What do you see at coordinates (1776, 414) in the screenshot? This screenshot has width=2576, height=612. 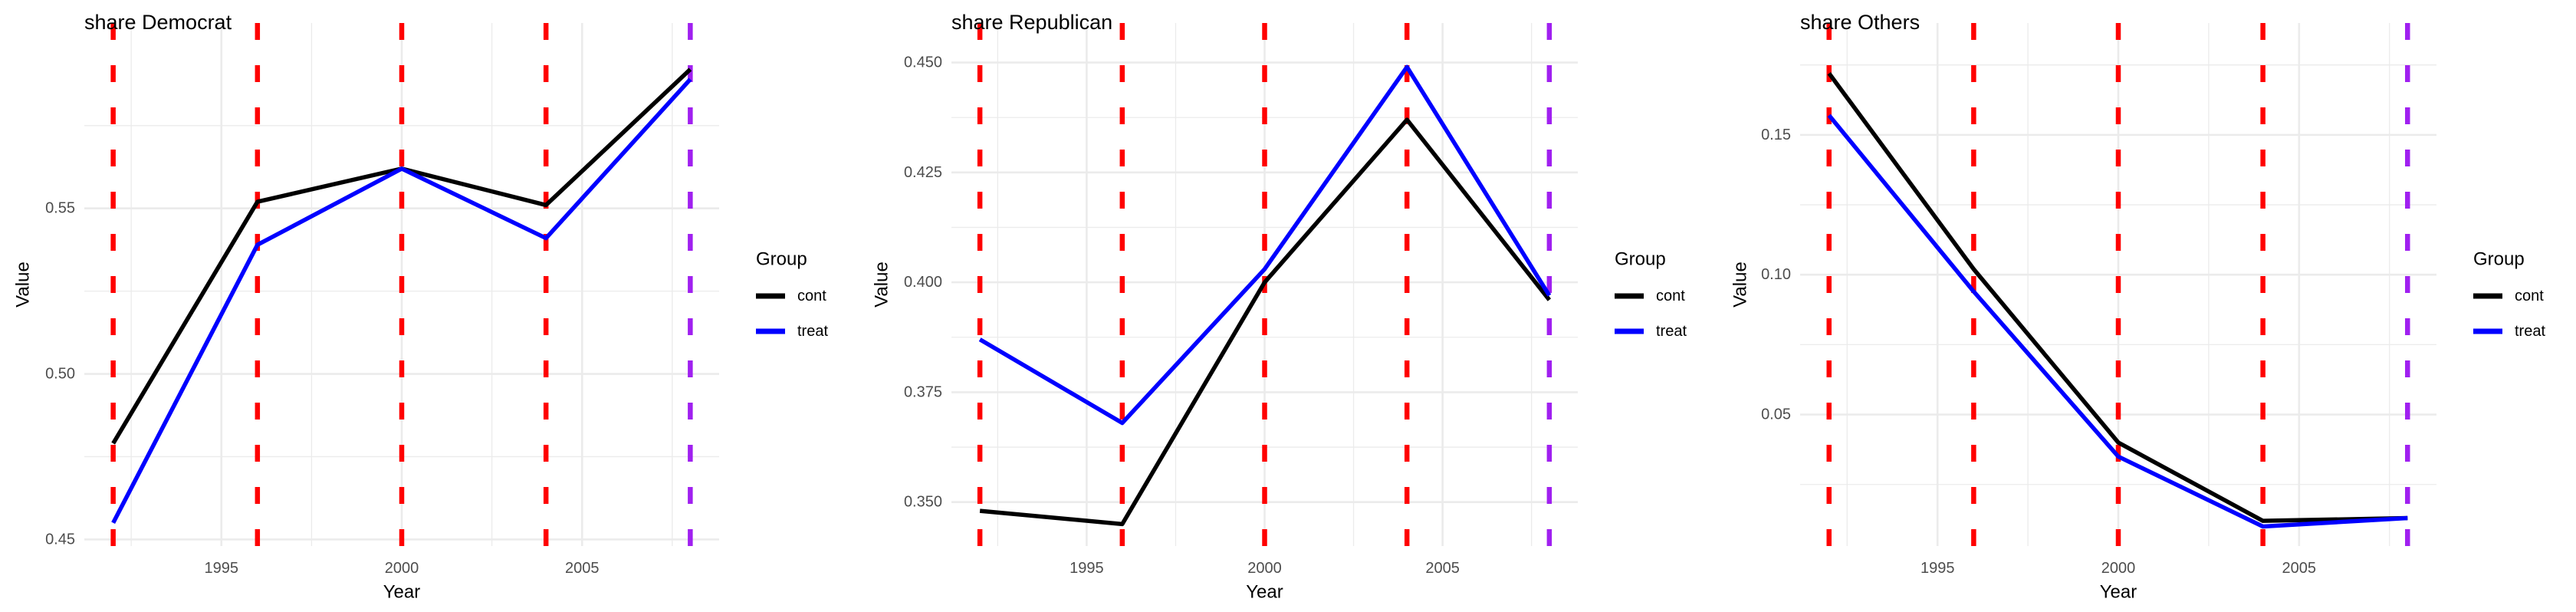 I see `y-tick-label: 0.05` at bounding box center [1776, 414].